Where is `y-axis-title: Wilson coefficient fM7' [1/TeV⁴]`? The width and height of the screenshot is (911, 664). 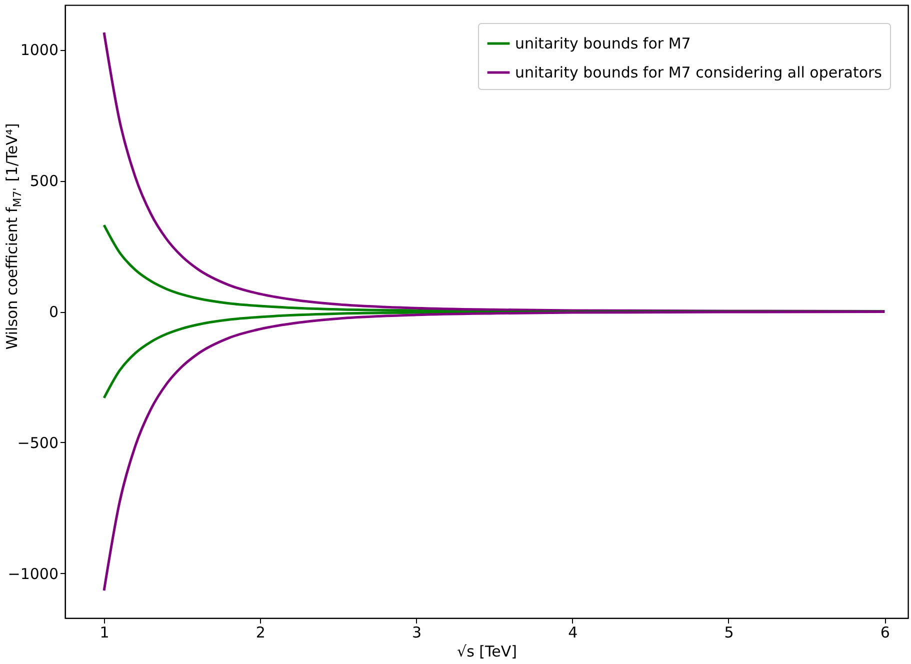 y-axis-title: Wilson coefficient fM7' [1/TeV⁴] is located at coordinates (13, 236).